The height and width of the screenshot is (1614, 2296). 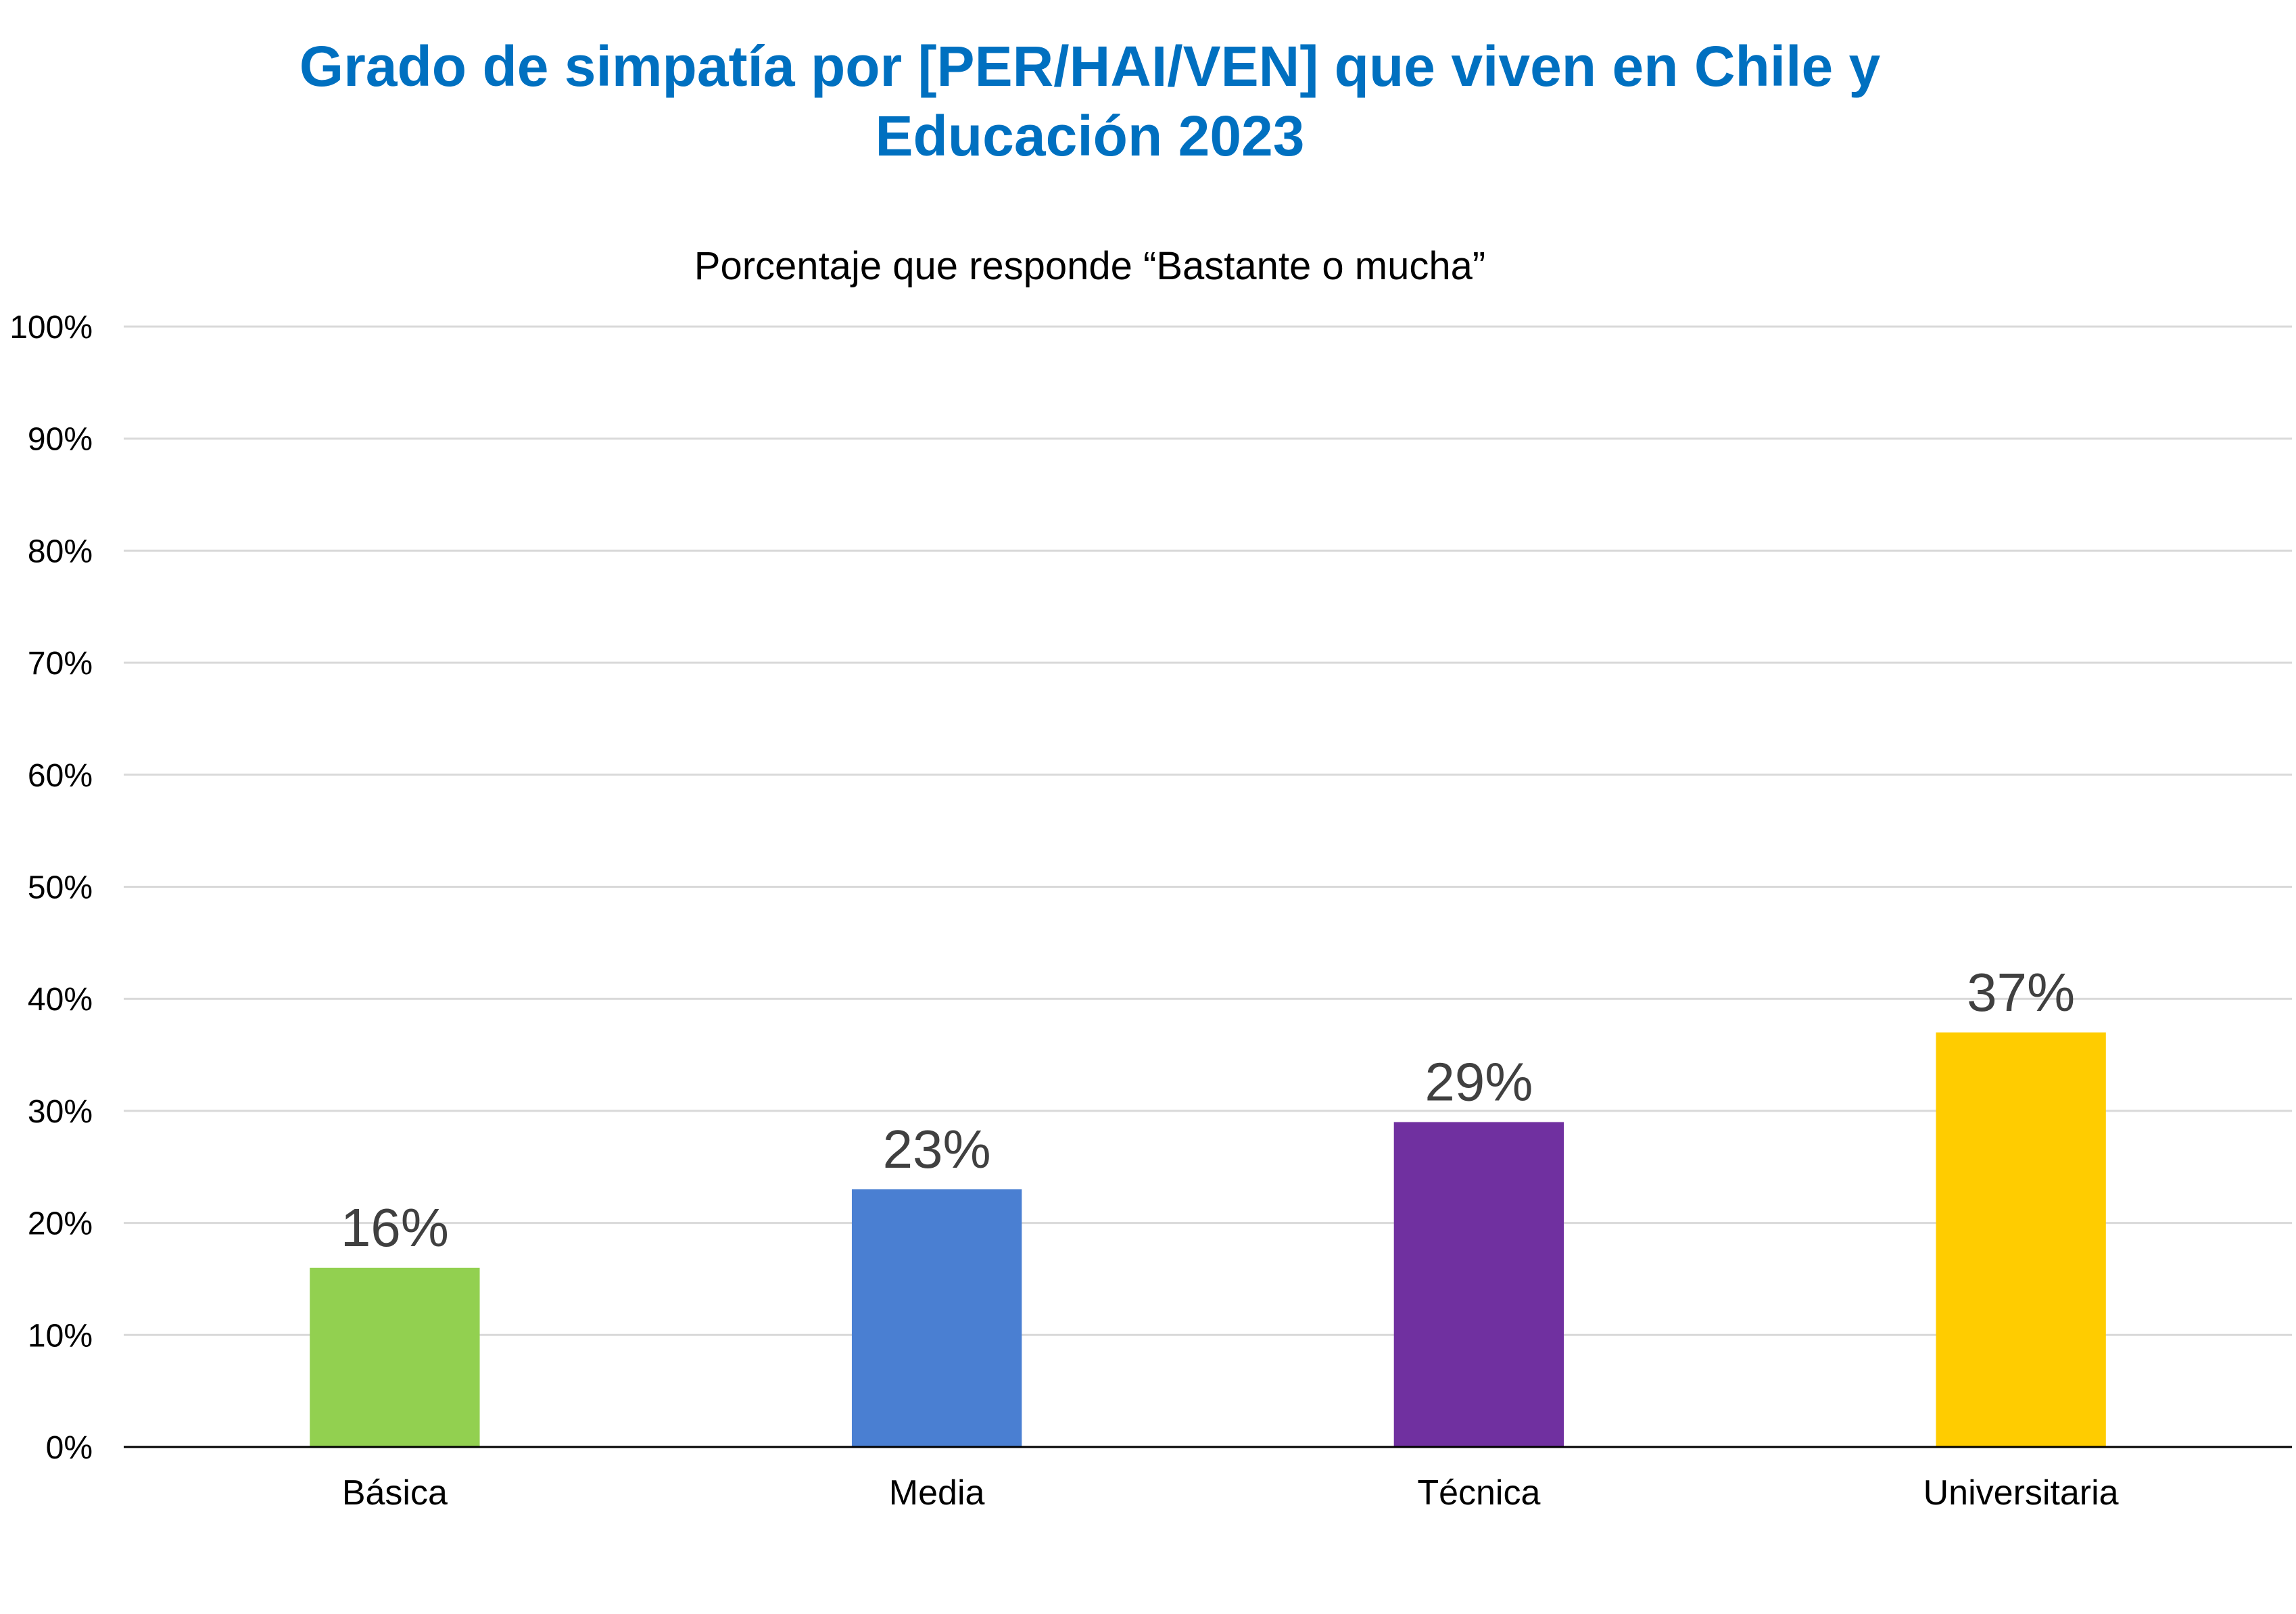 I want to click on data-label: 16%, so click(x=395, y=1227).